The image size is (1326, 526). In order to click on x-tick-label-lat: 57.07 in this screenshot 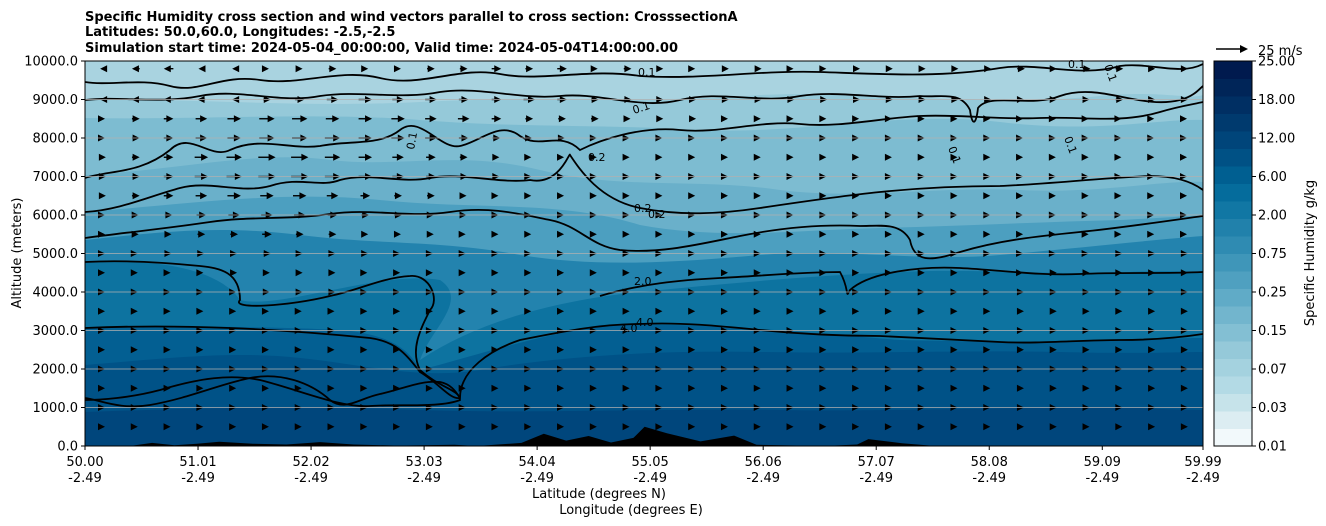, I will do `click(876, 462)`.